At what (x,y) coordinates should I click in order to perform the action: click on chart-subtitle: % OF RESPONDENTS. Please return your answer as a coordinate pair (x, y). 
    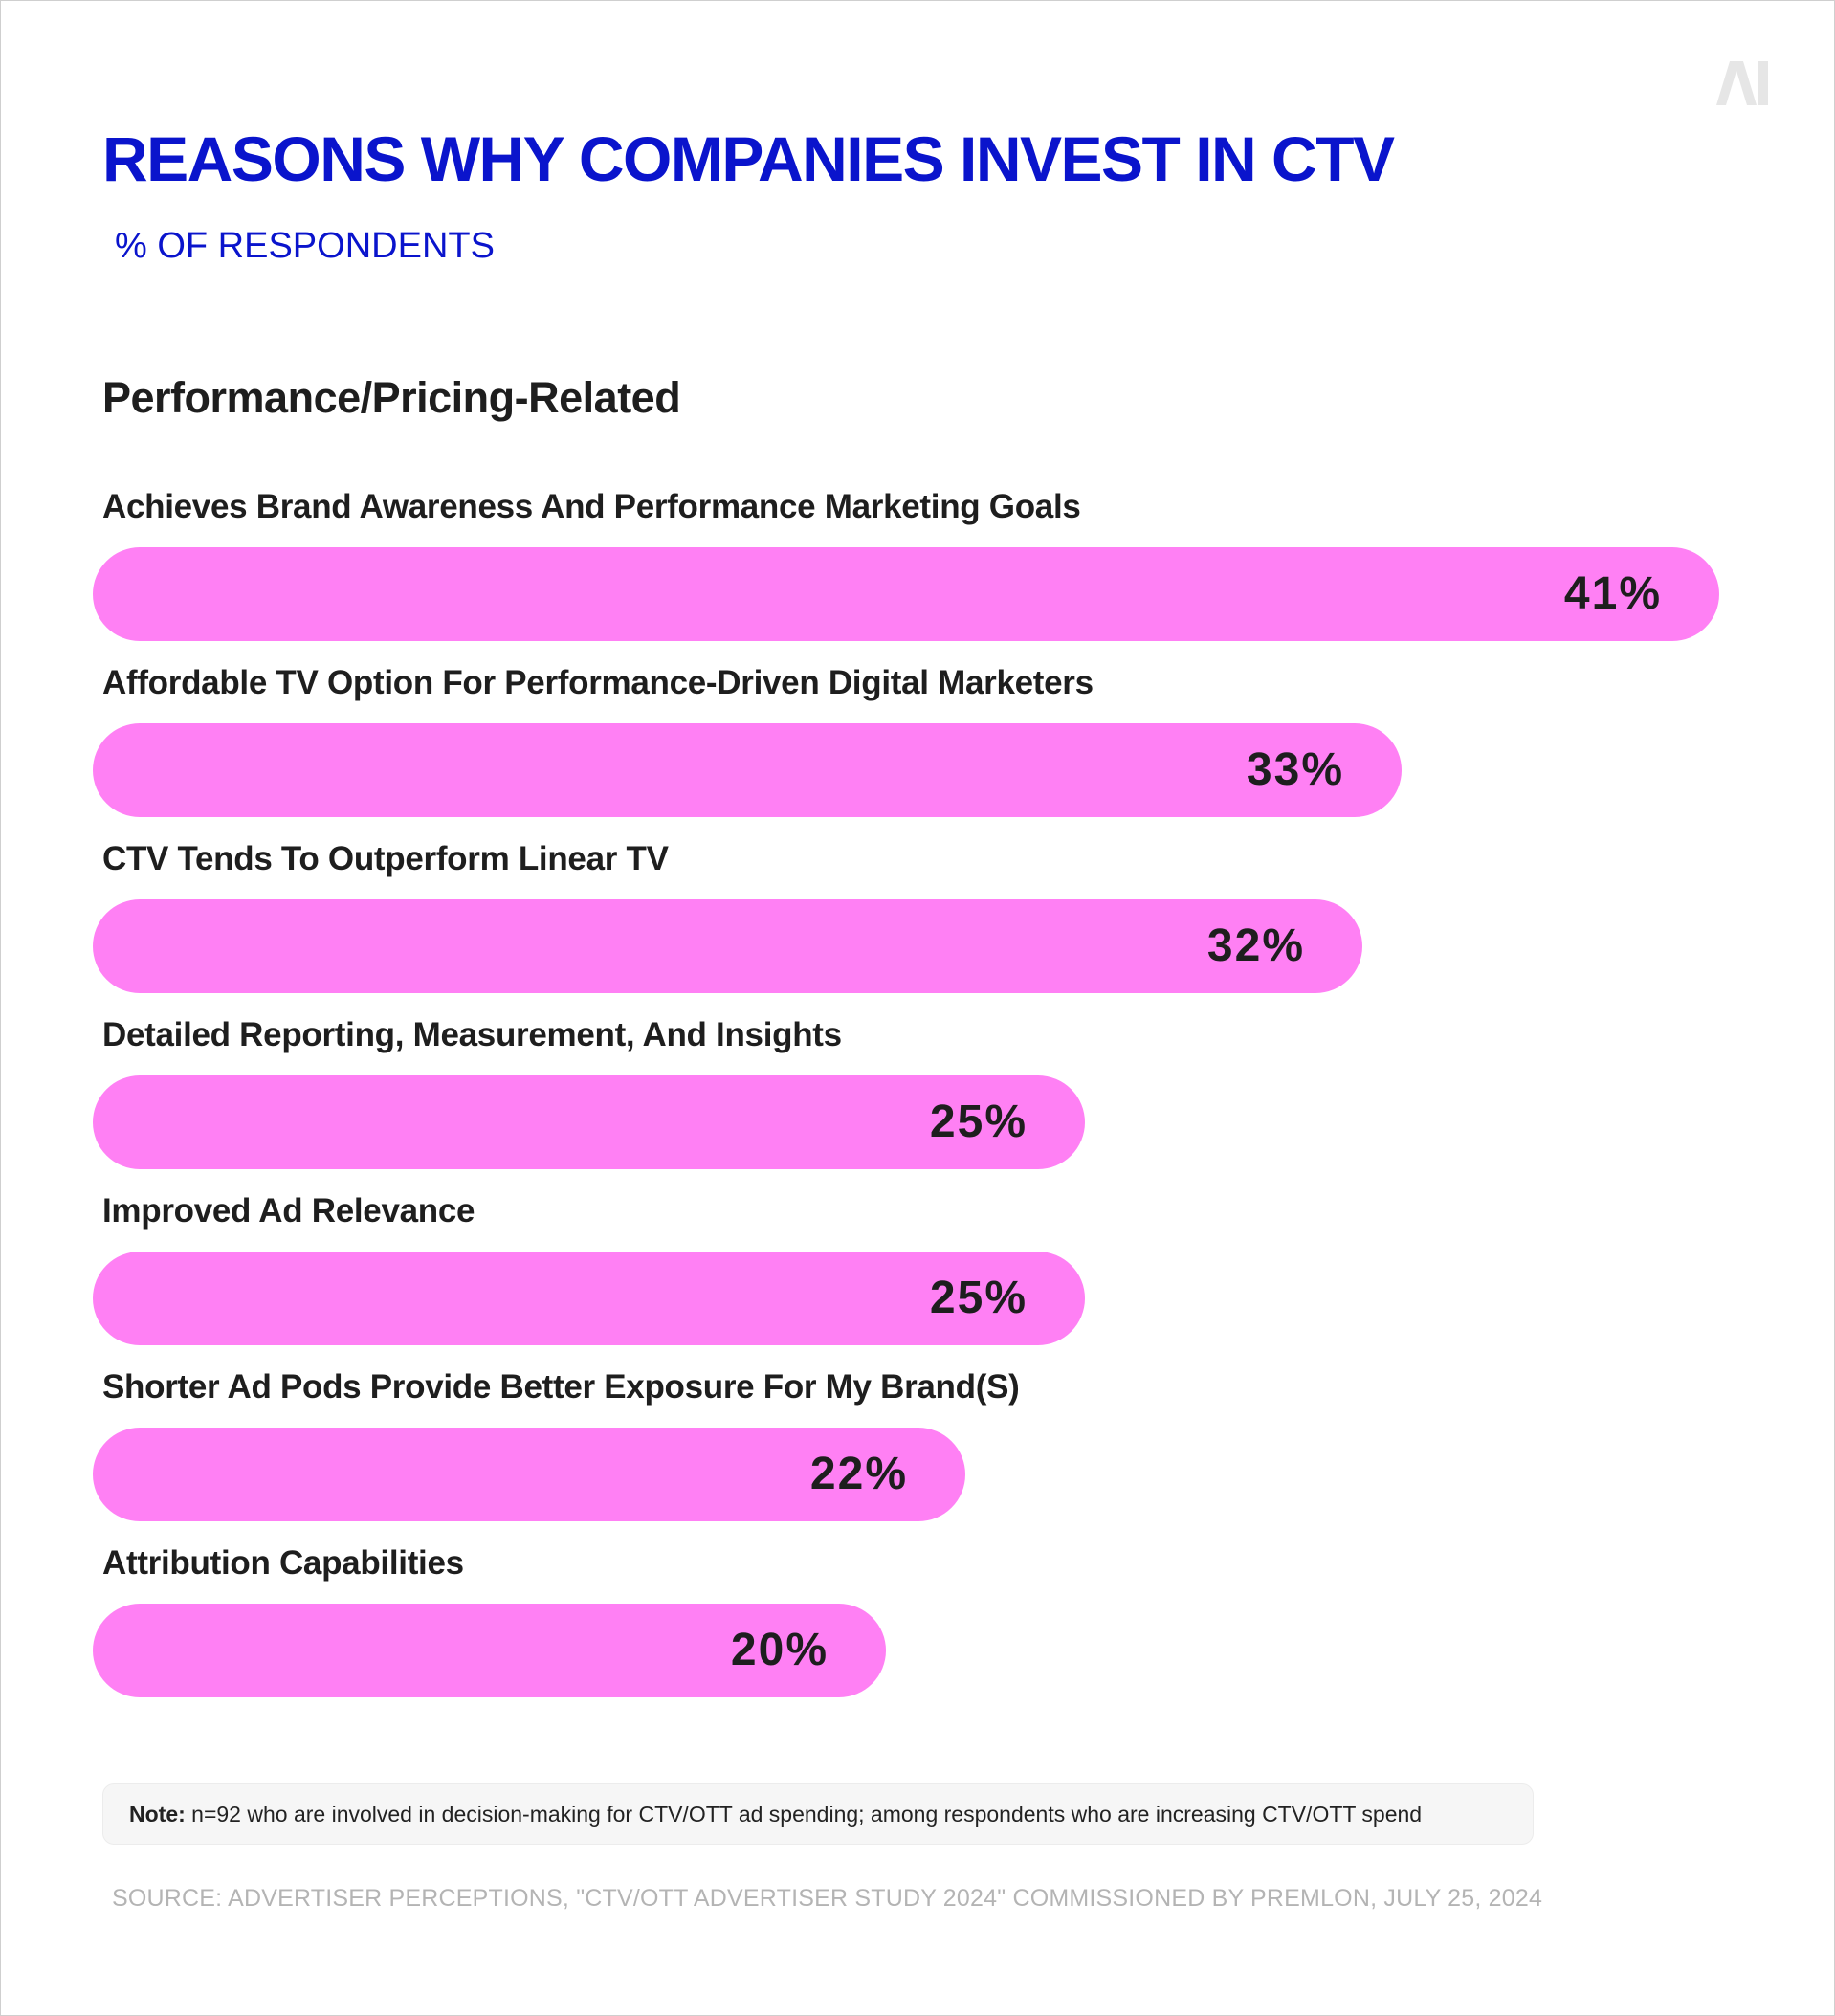
    Looking at the image, I should click on (305, 246).